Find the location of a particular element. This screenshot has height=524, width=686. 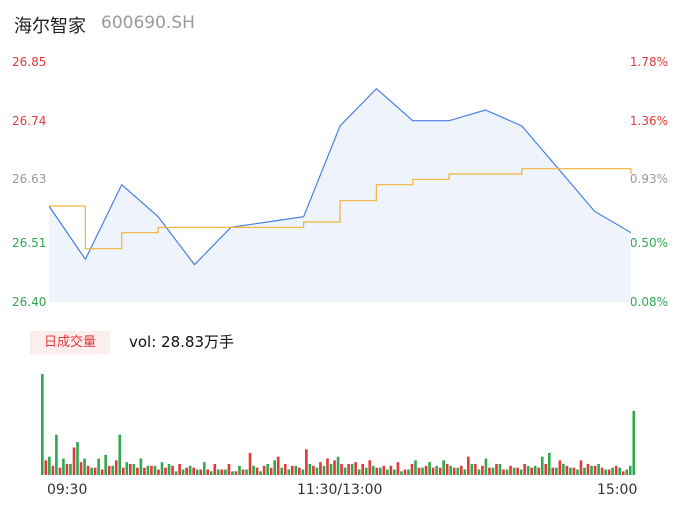

volume-label: vol: 28.83万手 is located at coordinates (181, 342).